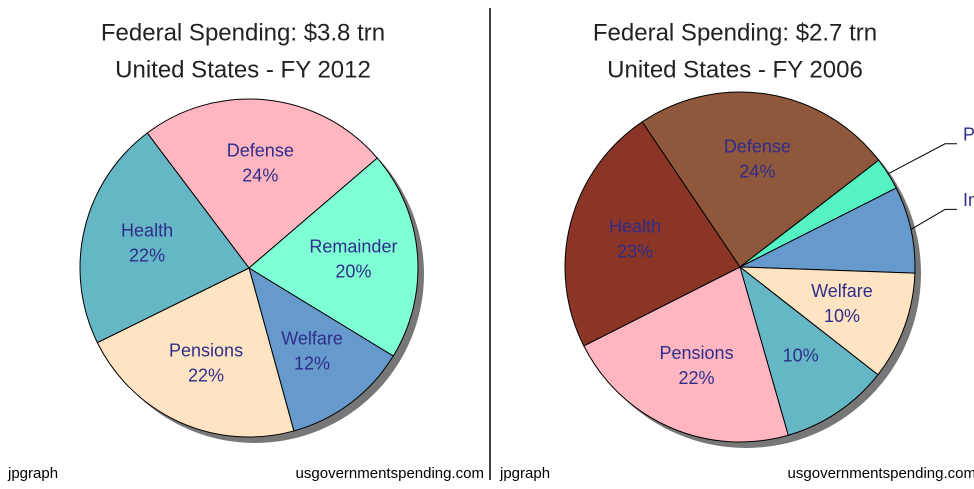 This screenshot has height=489, width=974. What do you see at coordinates (735, 69) in the screenshot?
I see `chart-subtitle: United States - FY 2006` at bounding box center [735, 69].